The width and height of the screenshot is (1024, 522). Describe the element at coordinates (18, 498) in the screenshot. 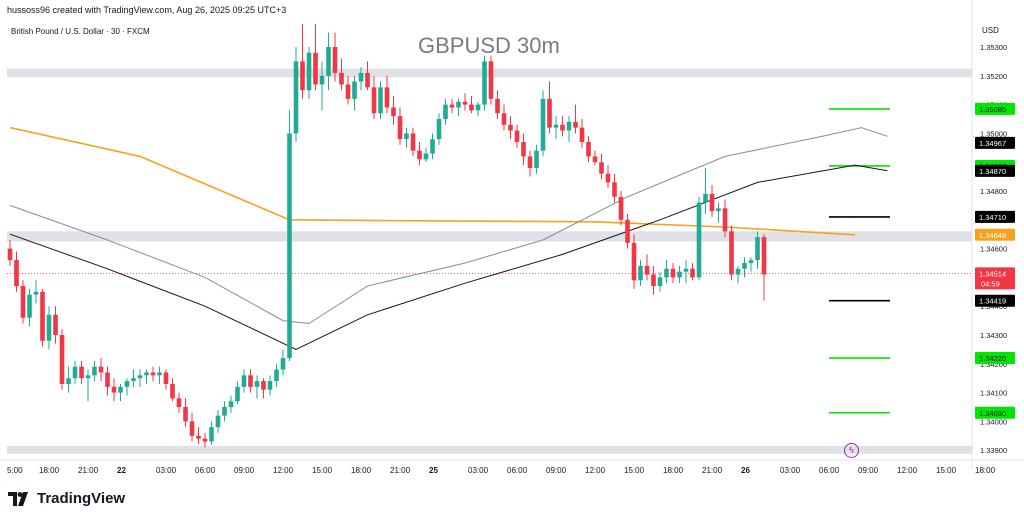

I see `tradingview-logo-icon` at that location.